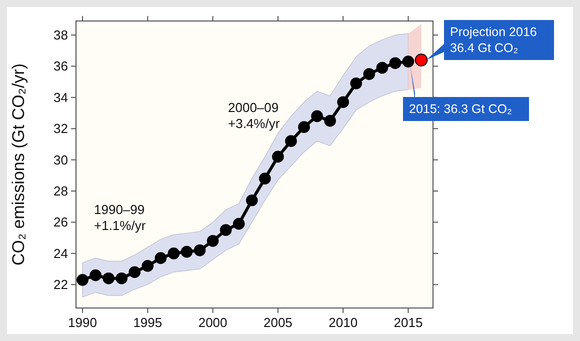 This screenshot has width=580, height=341. Describe the element at coordinates (120, 217) in the screenshot. I see `annotation: 1990–99 +1.1%/yr` at that location.